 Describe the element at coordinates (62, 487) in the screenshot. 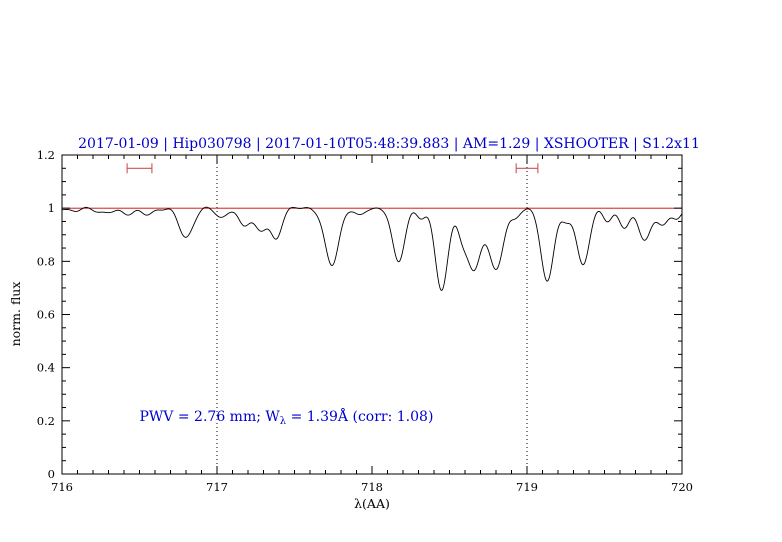

I see `x-tick-label: 716` at that location.